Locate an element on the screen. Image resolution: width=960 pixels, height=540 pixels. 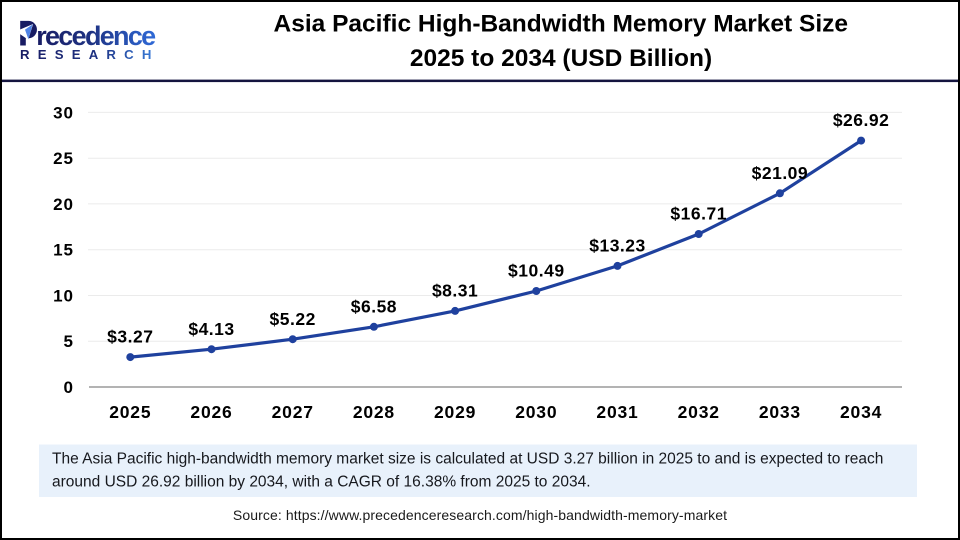
svg-text: 2025 to 2034 (USD Billion) is located at coordinates (561, 58).